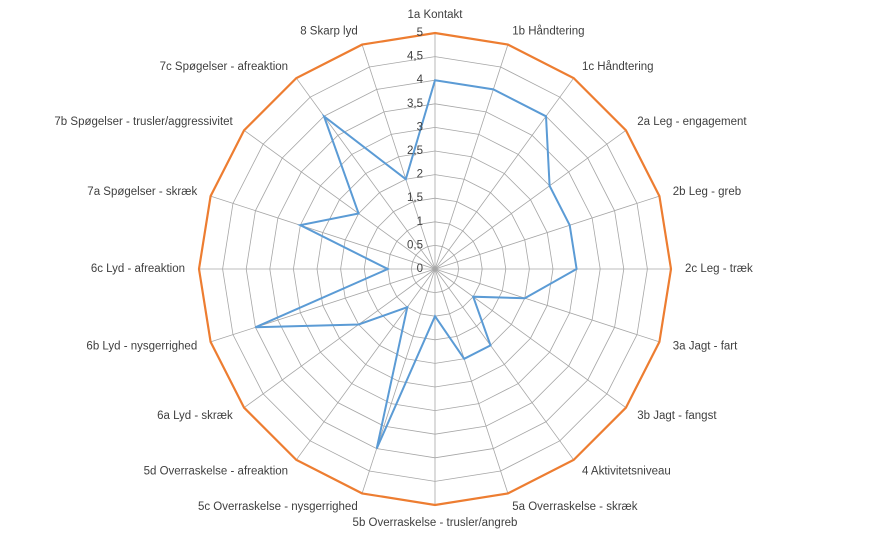 The height and width of the screenshot is (548, 871). Describe the element at coordinates (707, 192) in the screenshot. I see `category-label: 2b Leg - greb` at that location.